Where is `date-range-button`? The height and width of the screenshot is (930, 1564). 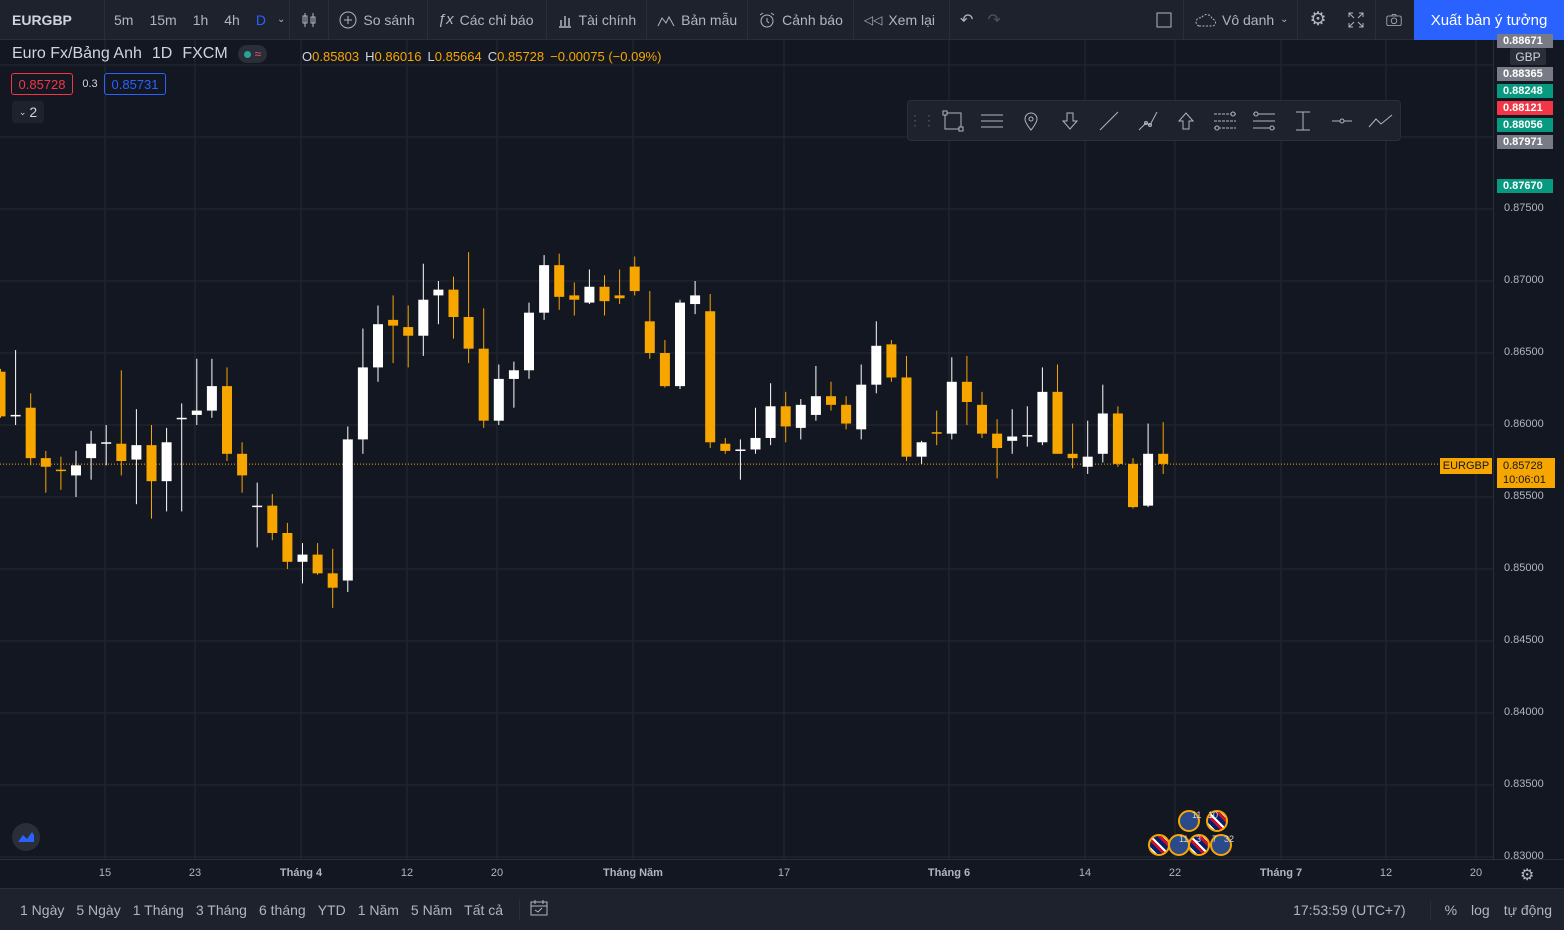
date-range-button is located at coordinates (539, 909).